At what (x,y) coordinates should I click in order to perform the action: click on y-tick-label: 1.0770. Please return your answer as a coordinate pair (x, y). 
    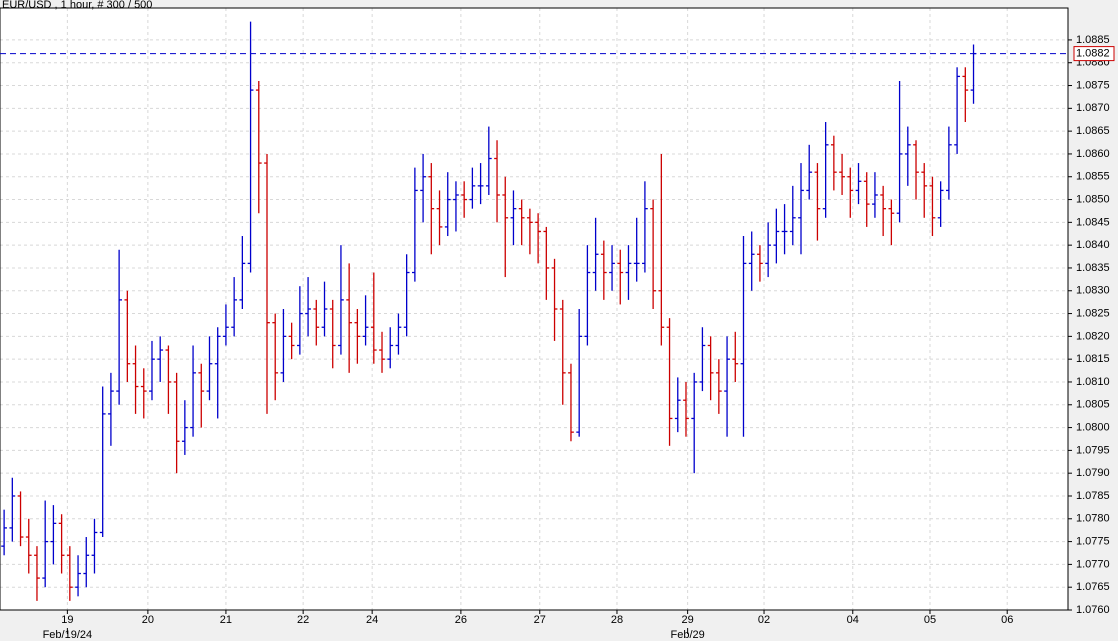
    Looking at the image, I should click on (1093, 564).